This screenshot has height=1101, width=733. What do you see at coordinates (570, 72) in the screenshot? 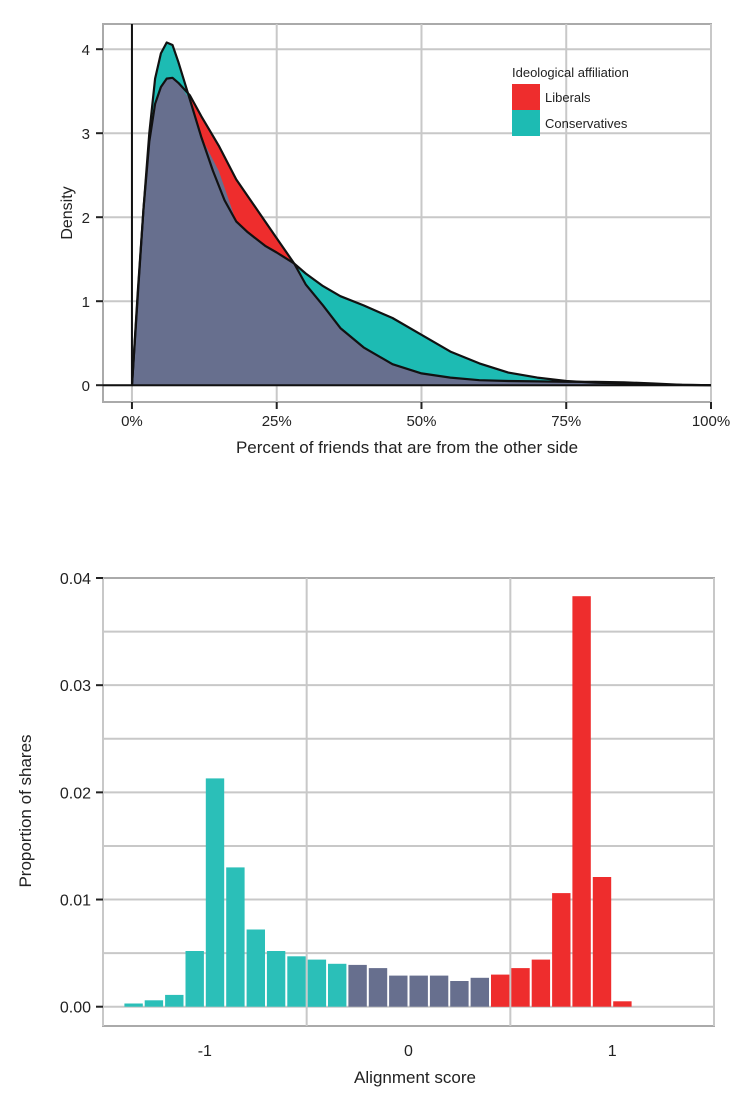
I see `legend-title: Ideological affiliation` at bounding box center [570, 72].